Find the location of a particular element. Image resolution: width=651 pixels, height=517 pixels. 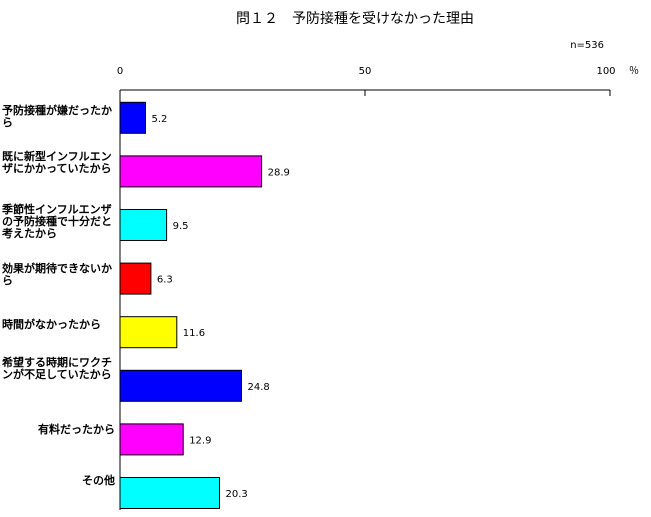

category-label-3: 効果が期待できないから is located at coordinates (57, 274).